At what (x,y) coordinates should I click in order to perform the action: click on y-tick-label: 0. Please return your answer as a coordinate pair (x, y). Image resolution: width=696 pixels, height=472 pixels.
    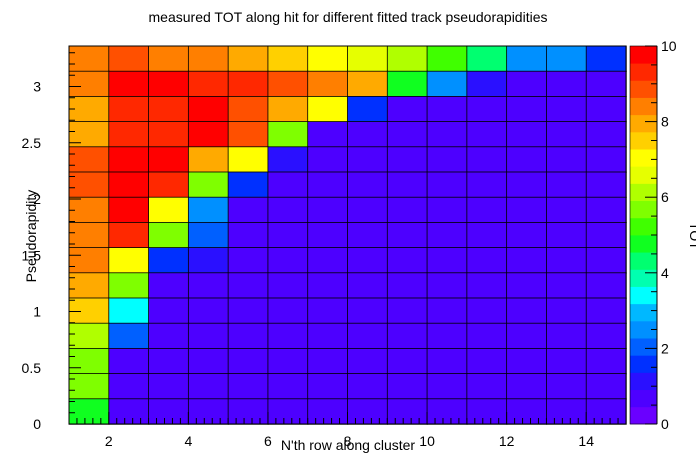
    Looking at the image, I should click on (37, 424).